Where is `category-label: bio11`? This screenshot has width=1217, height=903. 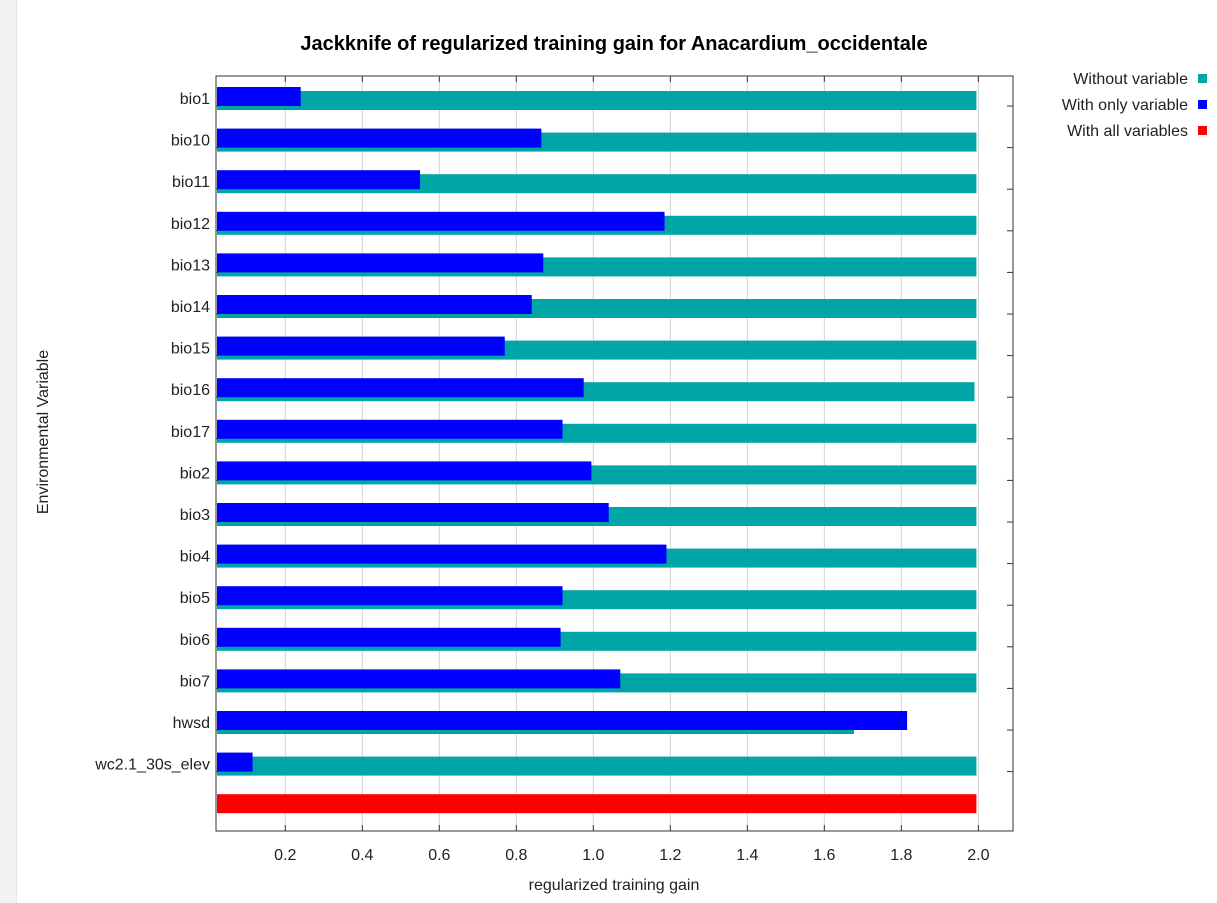
category-label: bio11 is located at coordinates (191, 182).